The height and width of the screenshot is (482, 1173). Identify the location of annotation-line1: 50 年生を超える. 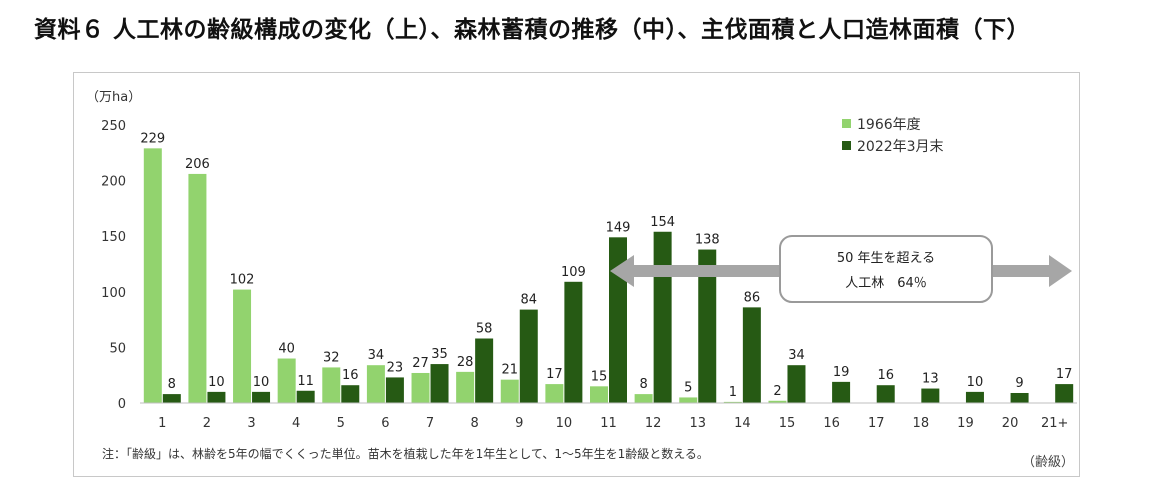
(886, 258).